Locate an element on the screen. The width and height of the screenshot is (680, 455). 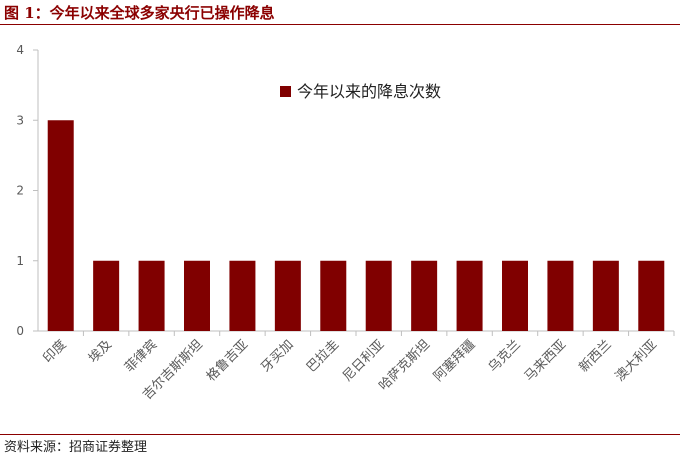
x-tick-label: 印度 is located at coordinates (55, 352).